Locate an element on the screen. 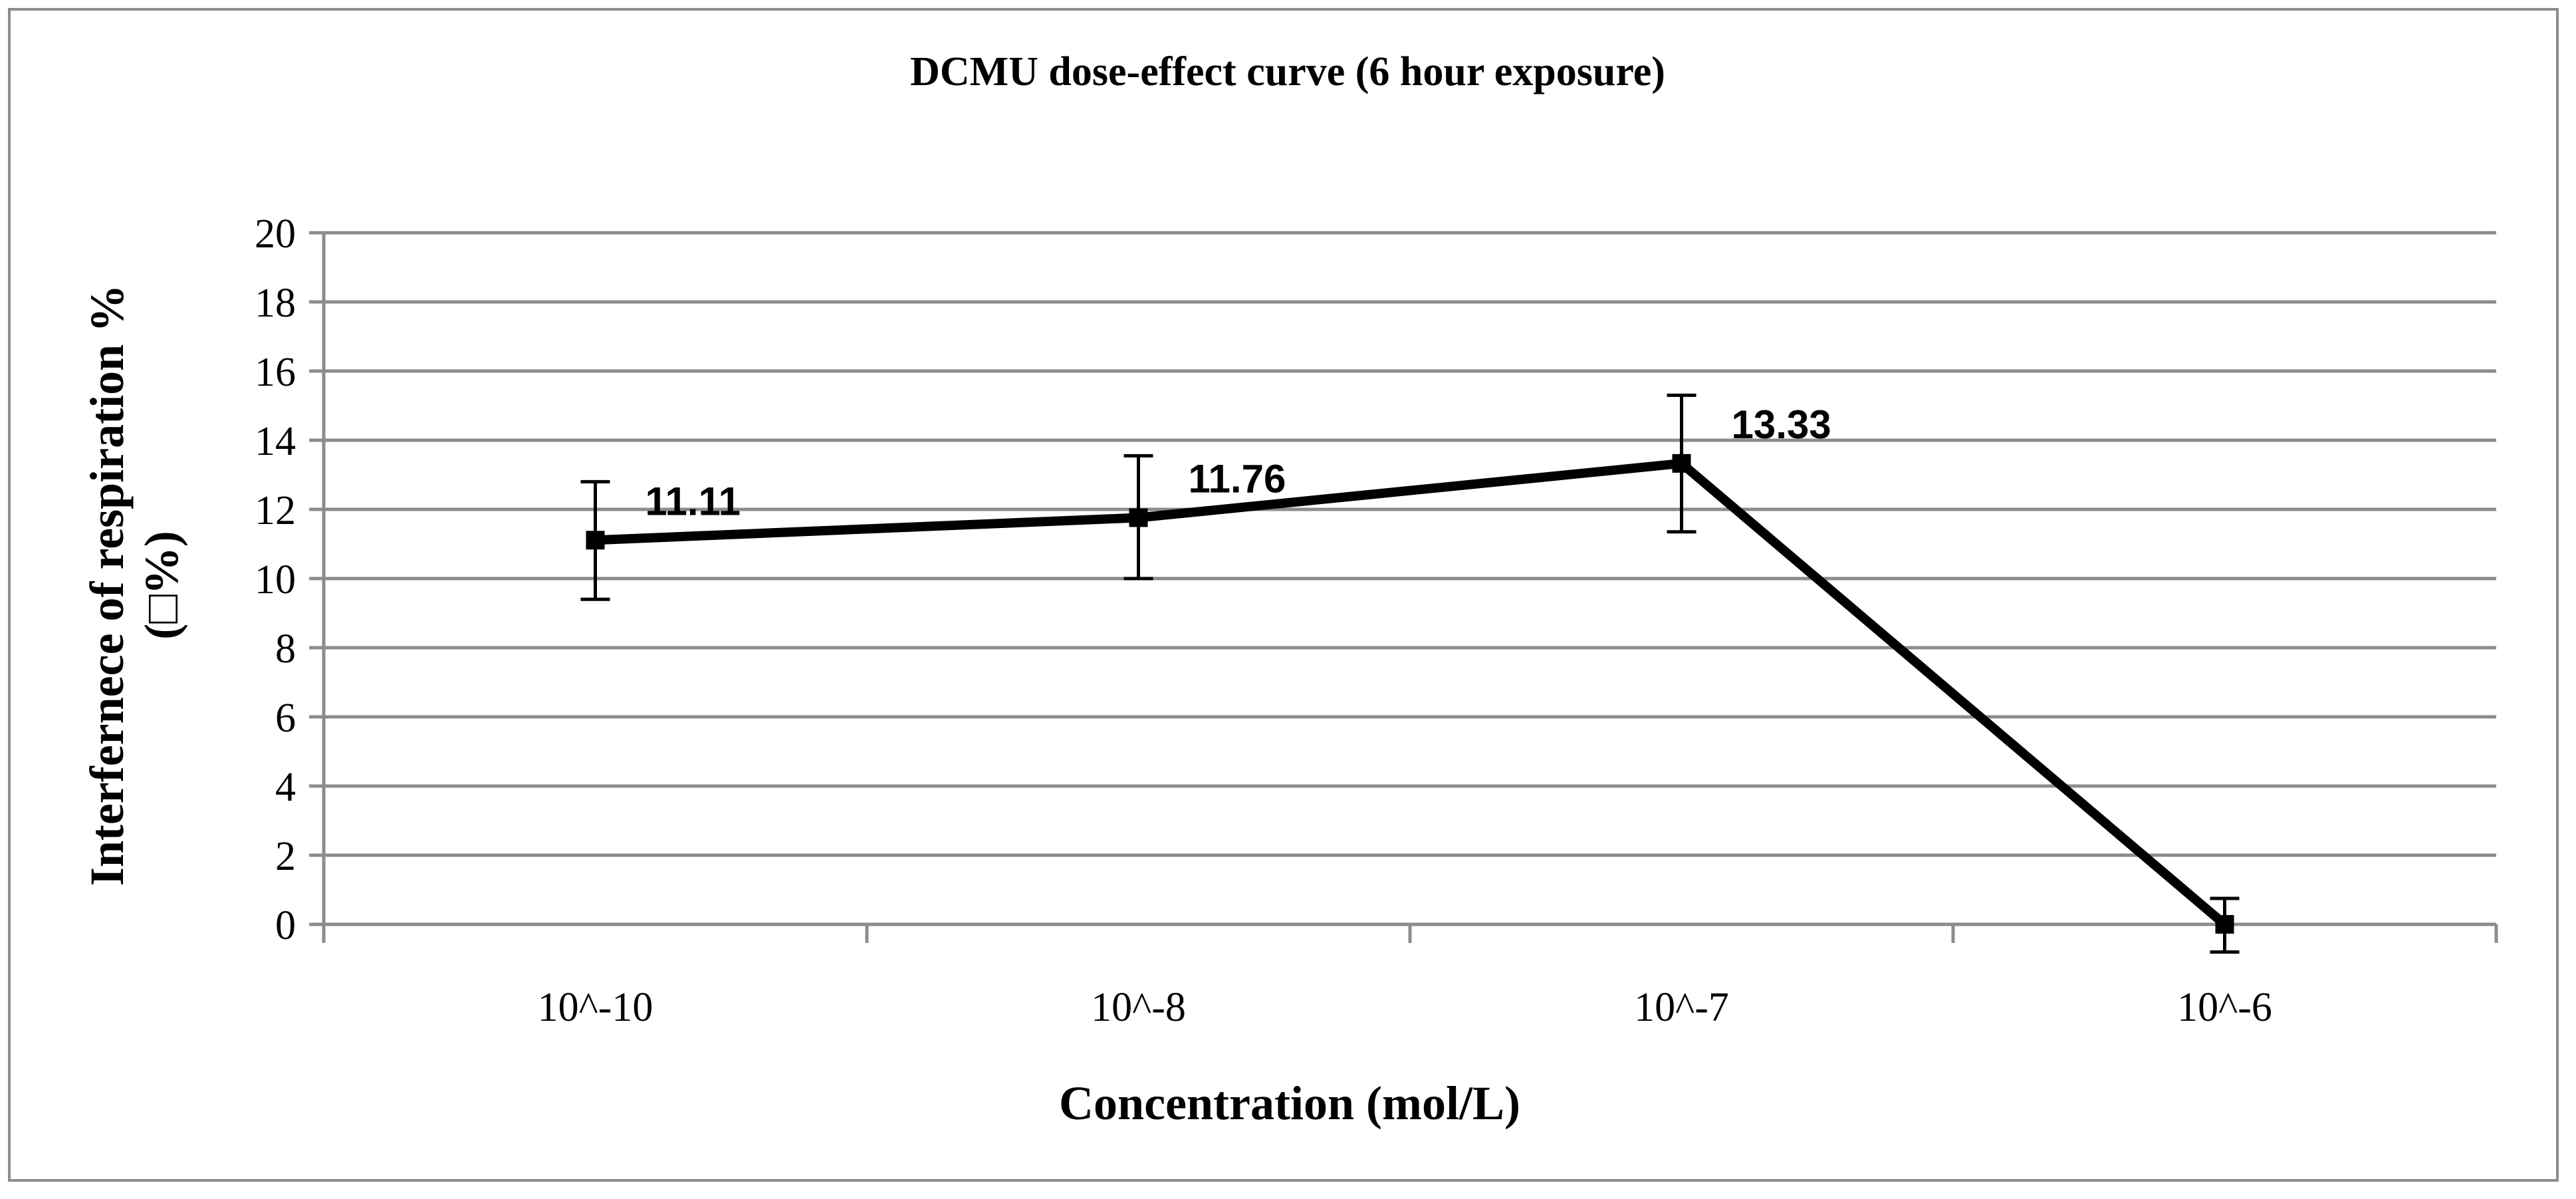  y-axis-title: Interfernece of respiration % (□%) is located at coordinates (134, 585).